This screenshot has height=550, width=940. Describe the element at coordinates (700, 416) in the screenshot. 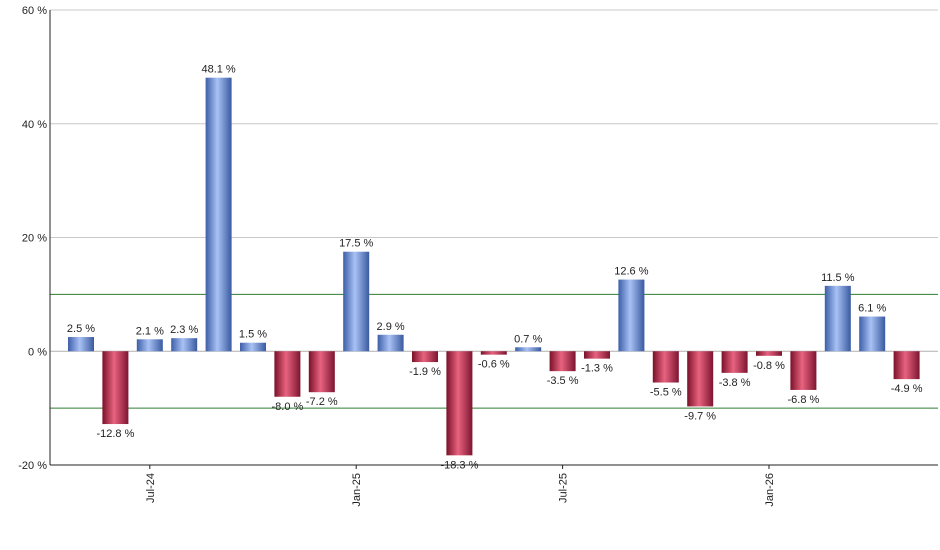

I see `data-label: -9.7 %` at that location.